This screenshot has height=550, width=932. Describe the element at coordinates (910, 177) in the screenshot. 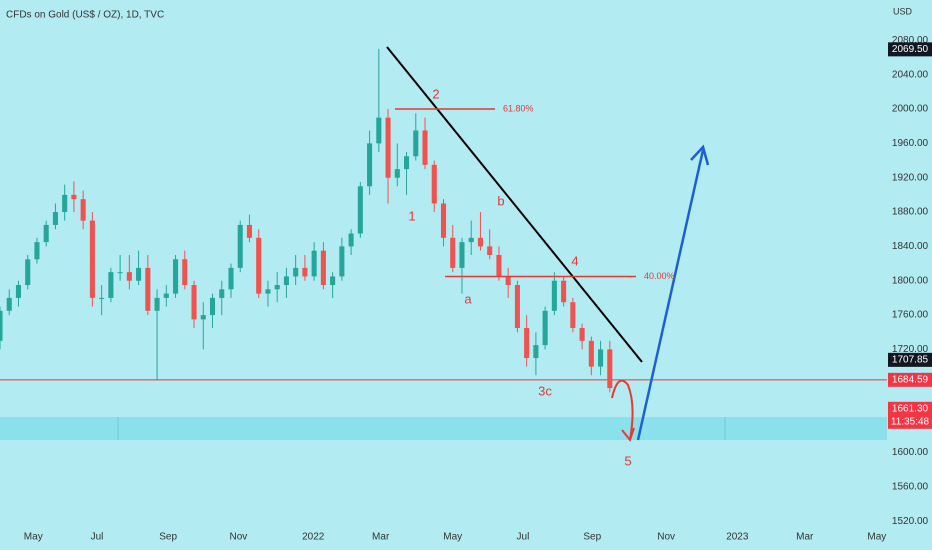

I see `y-tick-label: 1920.00` at that location.